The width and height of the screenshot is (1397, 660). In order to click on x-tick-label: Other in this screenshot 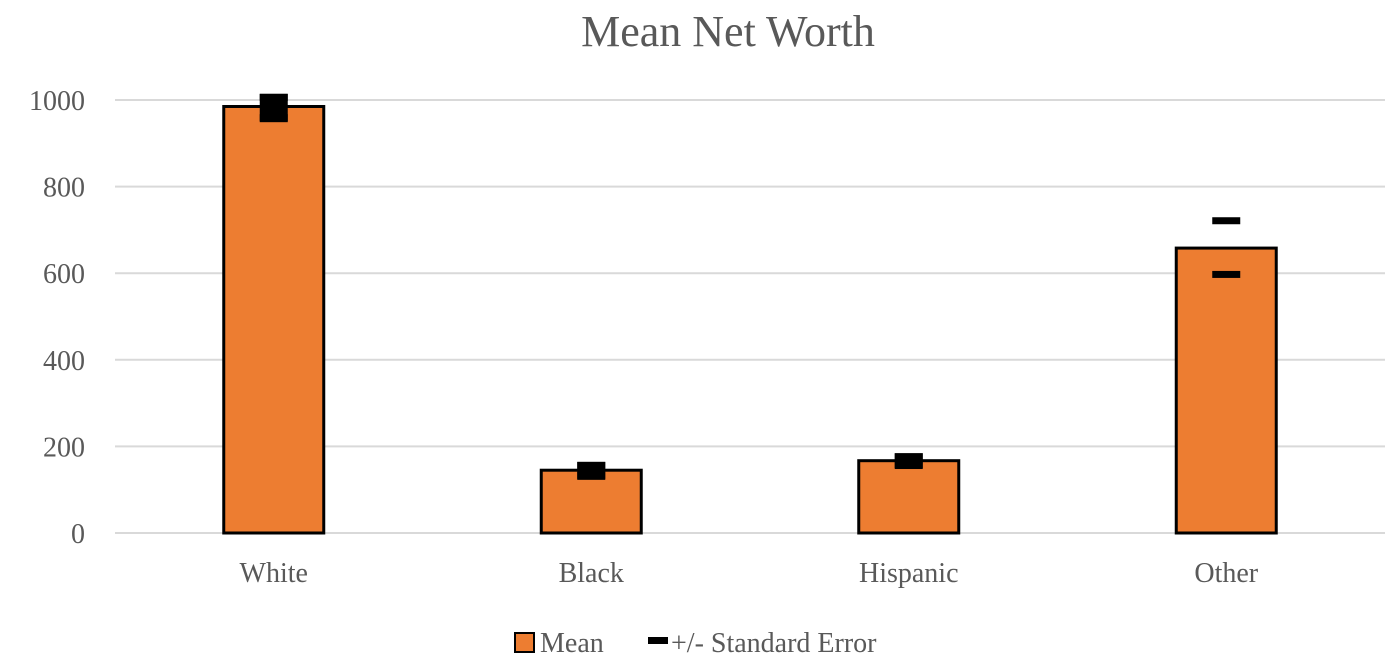, I will do `click(1226, 573)`.